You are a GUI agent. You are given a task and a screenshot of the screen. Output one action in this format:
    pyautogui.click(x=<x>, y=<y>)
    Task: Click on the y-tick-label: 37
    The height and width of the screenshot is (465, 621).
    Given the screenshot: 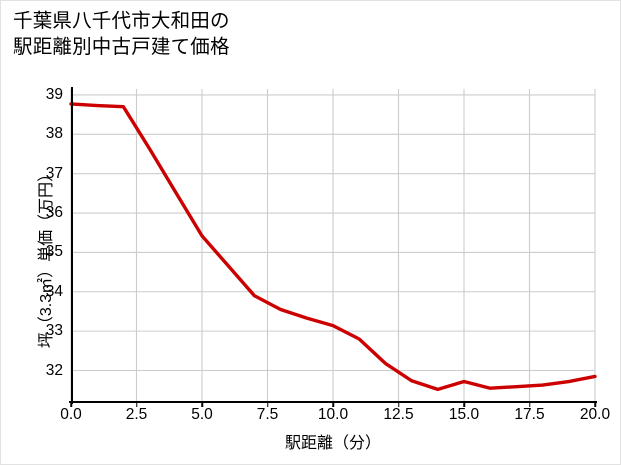 What is the action you would take?
    pyautogui.click(x=54, y=173)
    